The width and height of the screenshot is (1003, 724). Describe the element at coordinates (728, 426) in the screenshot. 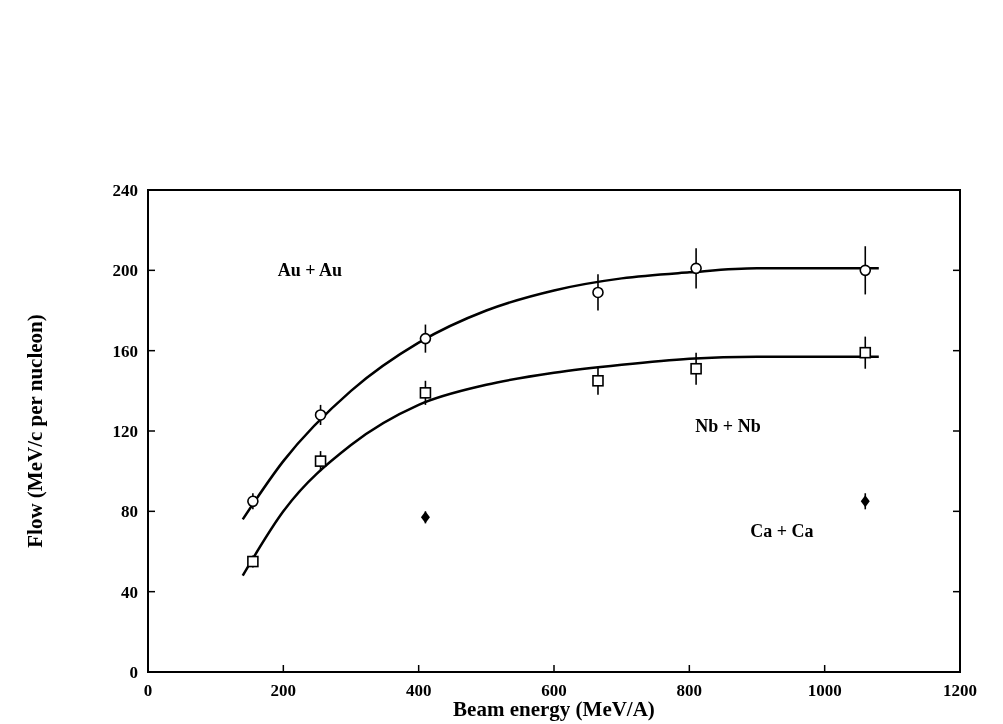

I see `annotation: Nb + Nb` at that location.